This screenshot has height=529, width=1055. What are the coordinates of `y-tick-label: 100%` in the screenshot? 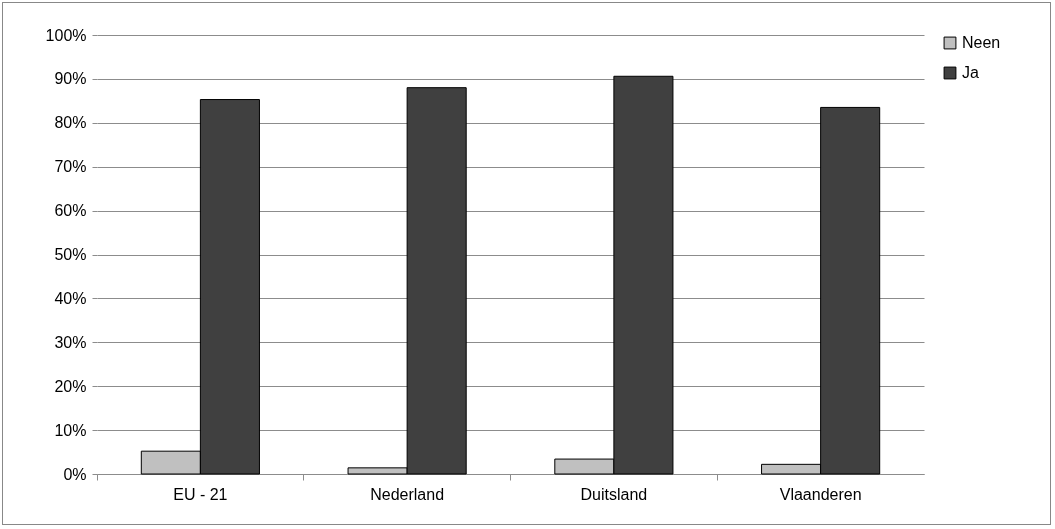 It's located at (66, 35).